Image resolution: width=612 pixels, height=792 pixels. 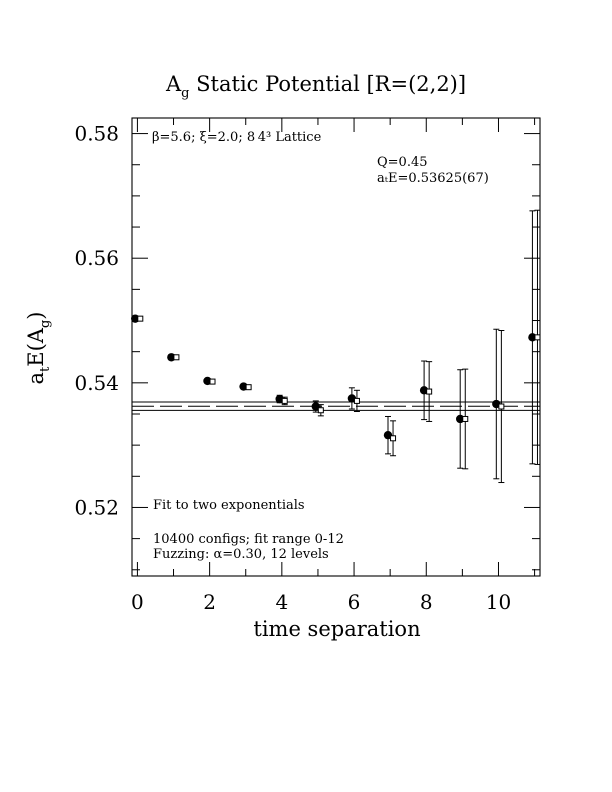 I want to click on y-label-mid: E(A, so click(x=36, y=347).